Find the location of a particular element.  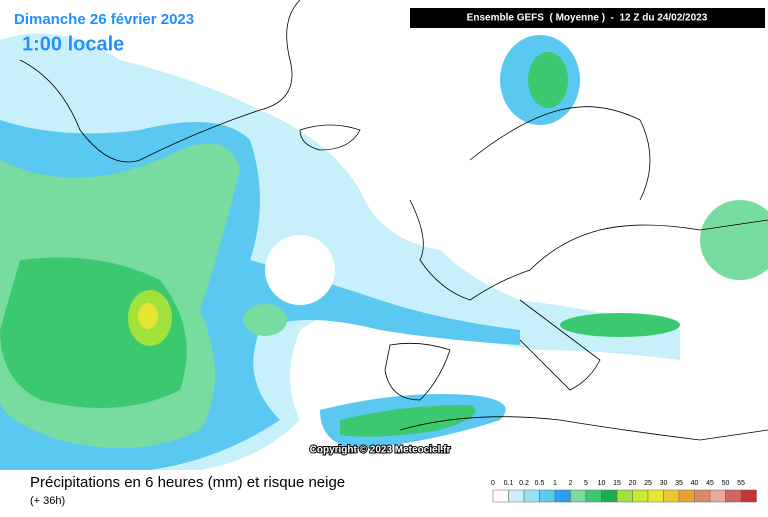

legend-label: 0 is located at coordinates (493, 483).